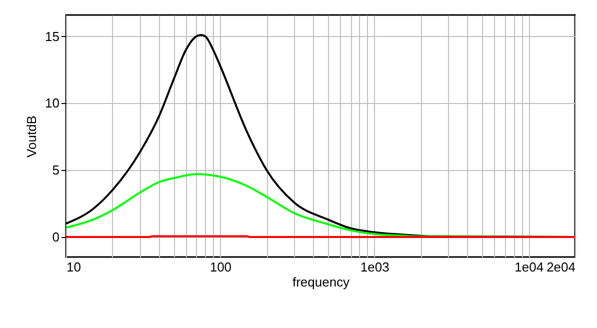  Describe the element at coordinates (52, 103) in the screenshot. I see `y-tick-label: 10` at that location.